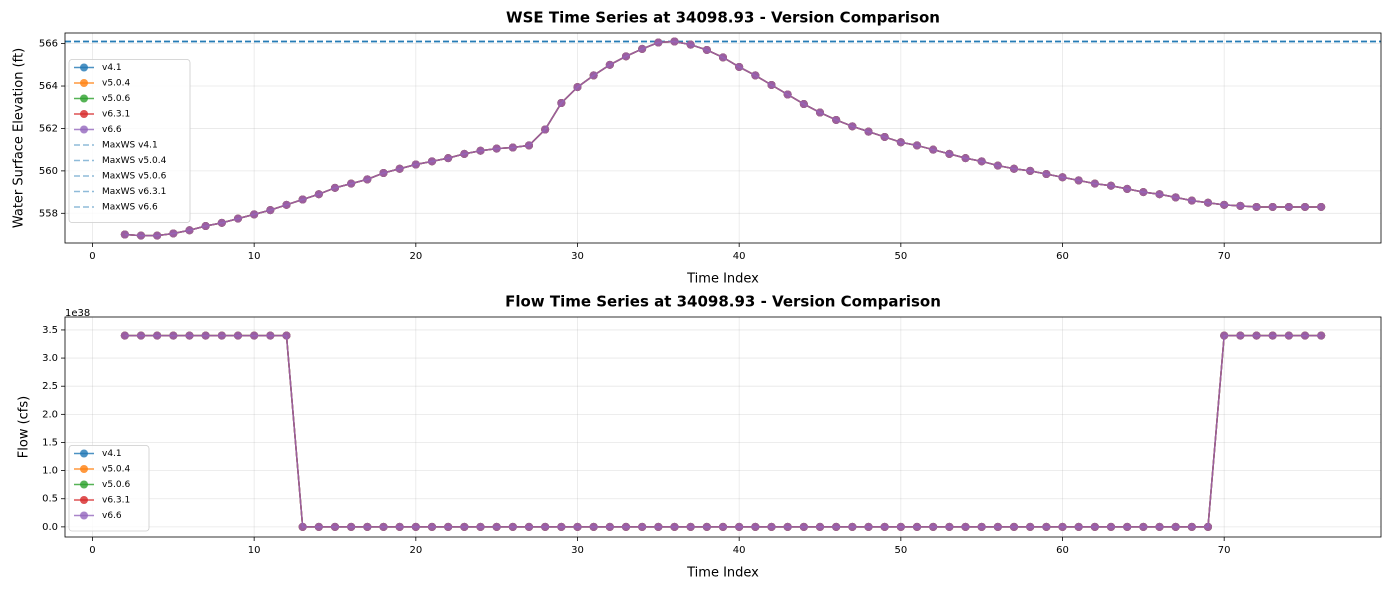  I want to click on y-tick-label: 0.0, so click(50, 527).